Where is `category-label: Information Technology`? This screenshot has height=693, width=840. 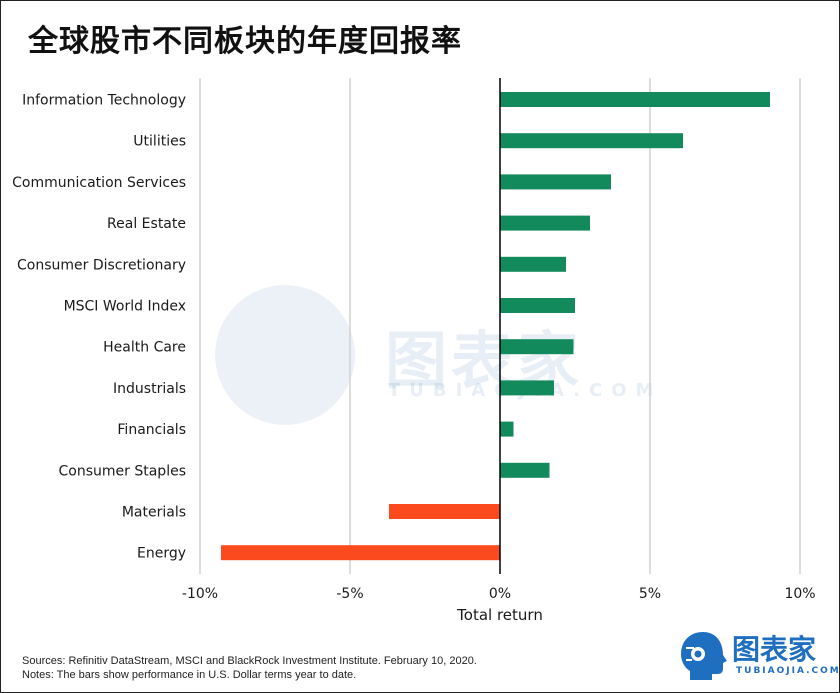 category-label: Information Technology is located at coordinates (104, 101).